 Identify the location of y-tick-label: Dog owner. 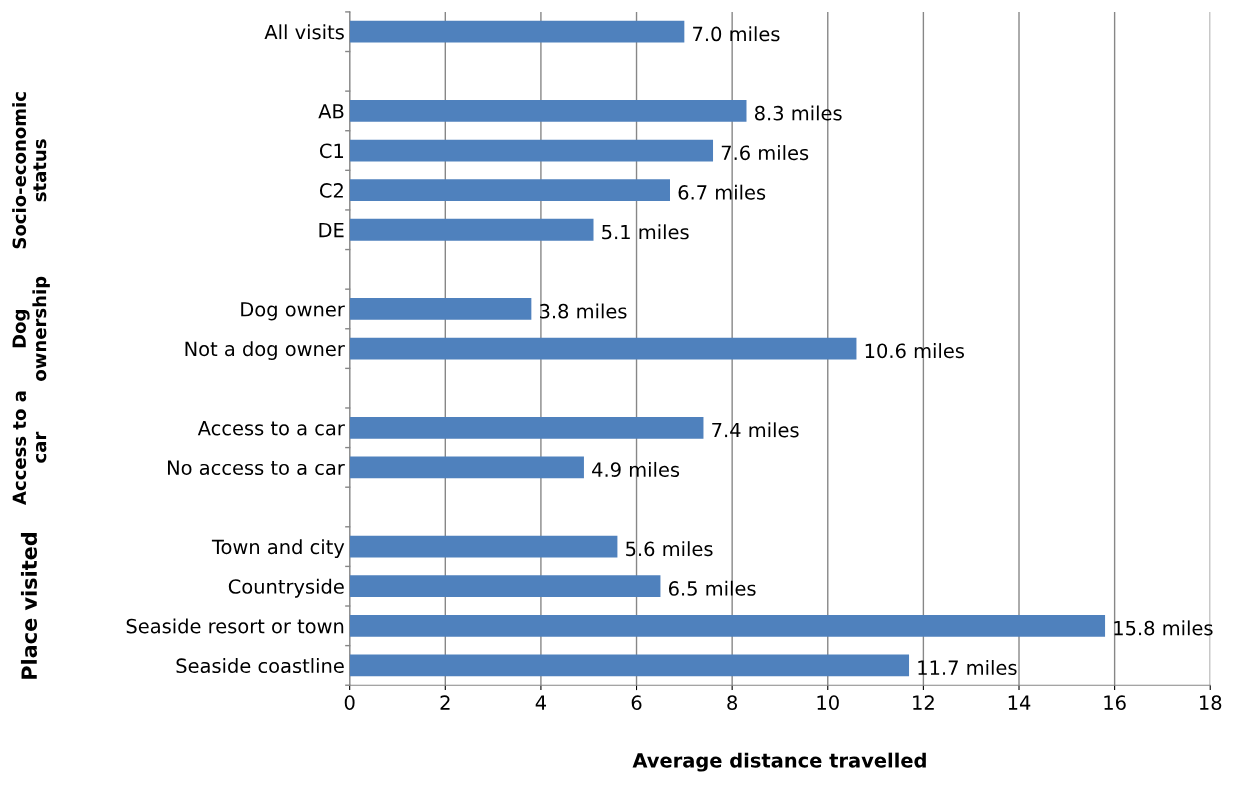
(293, 311).